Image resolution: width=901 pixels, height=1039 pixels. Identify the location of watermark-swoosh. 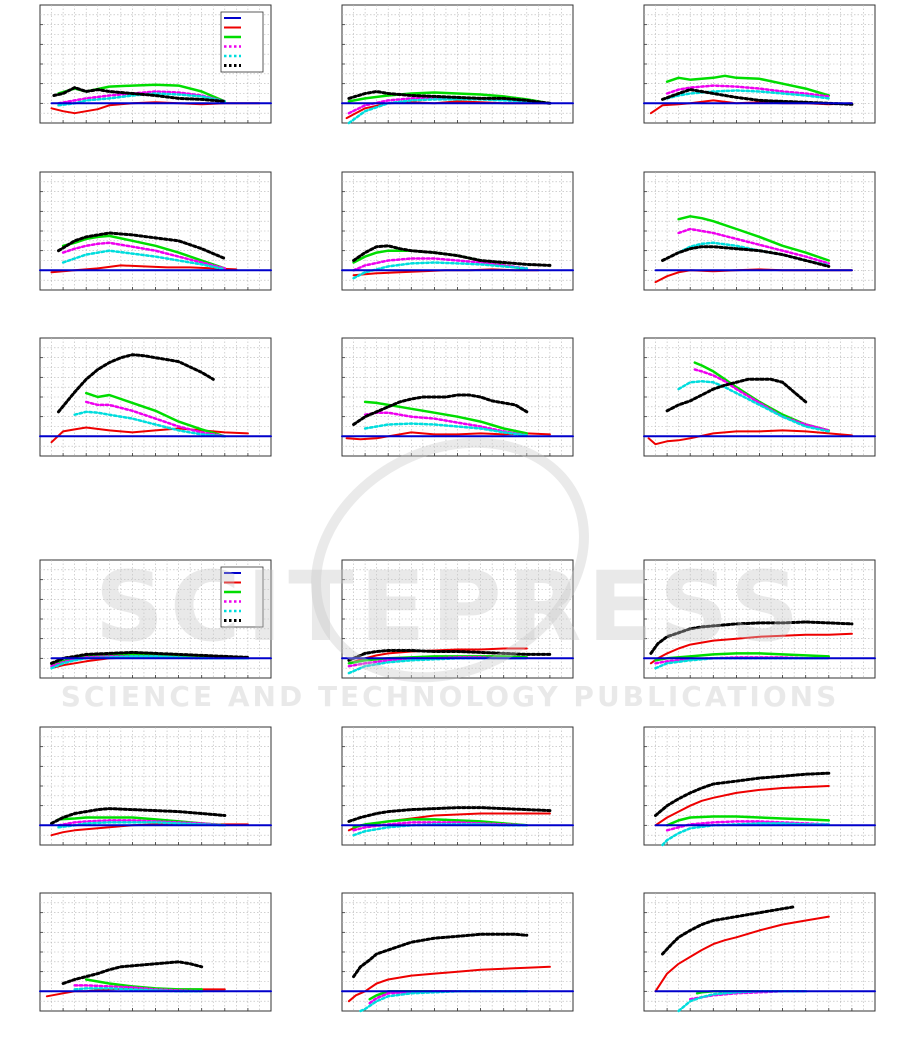
(450, 560).